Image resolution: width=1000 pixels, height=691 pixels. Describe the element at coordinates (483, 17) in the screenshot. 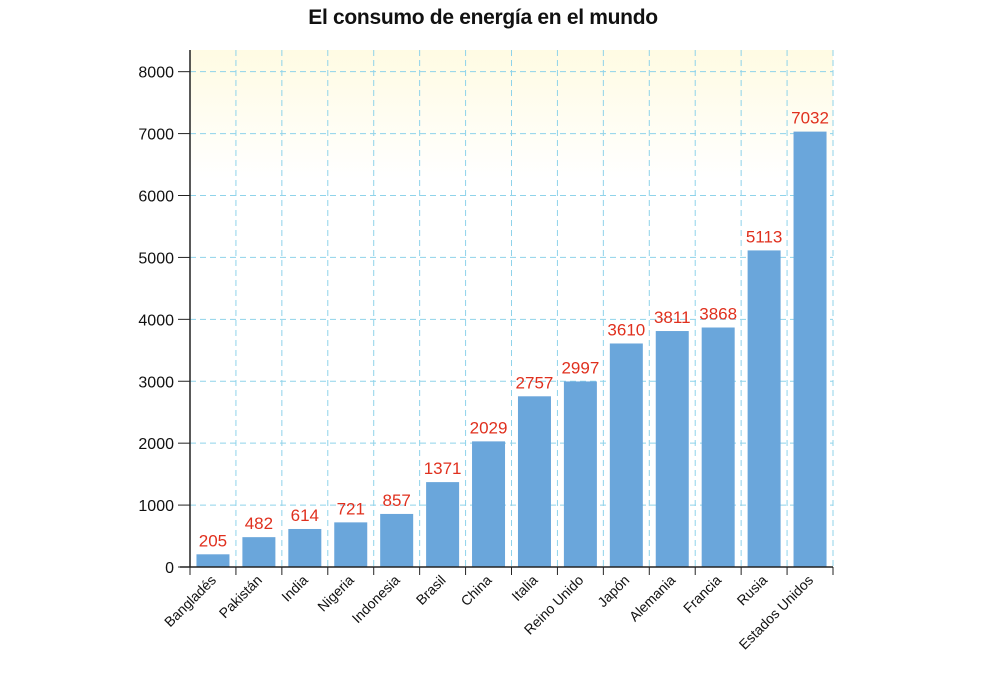

I see `chart-title: El consumo de energía en el mundo` at that location.